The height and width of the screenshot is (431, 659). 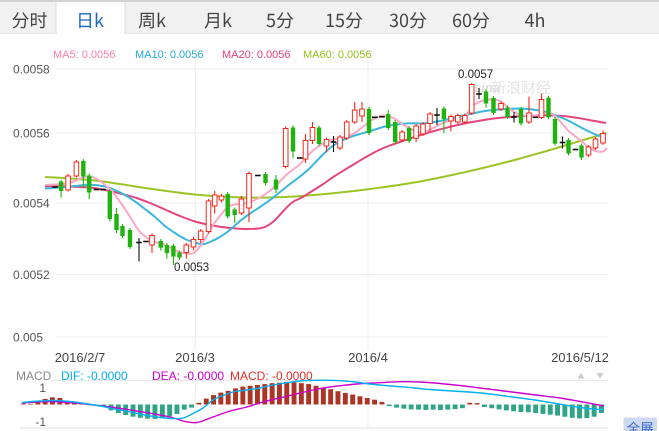 I want to click on svg-text: MA20: 0.0056, so click(x=256, y=55).